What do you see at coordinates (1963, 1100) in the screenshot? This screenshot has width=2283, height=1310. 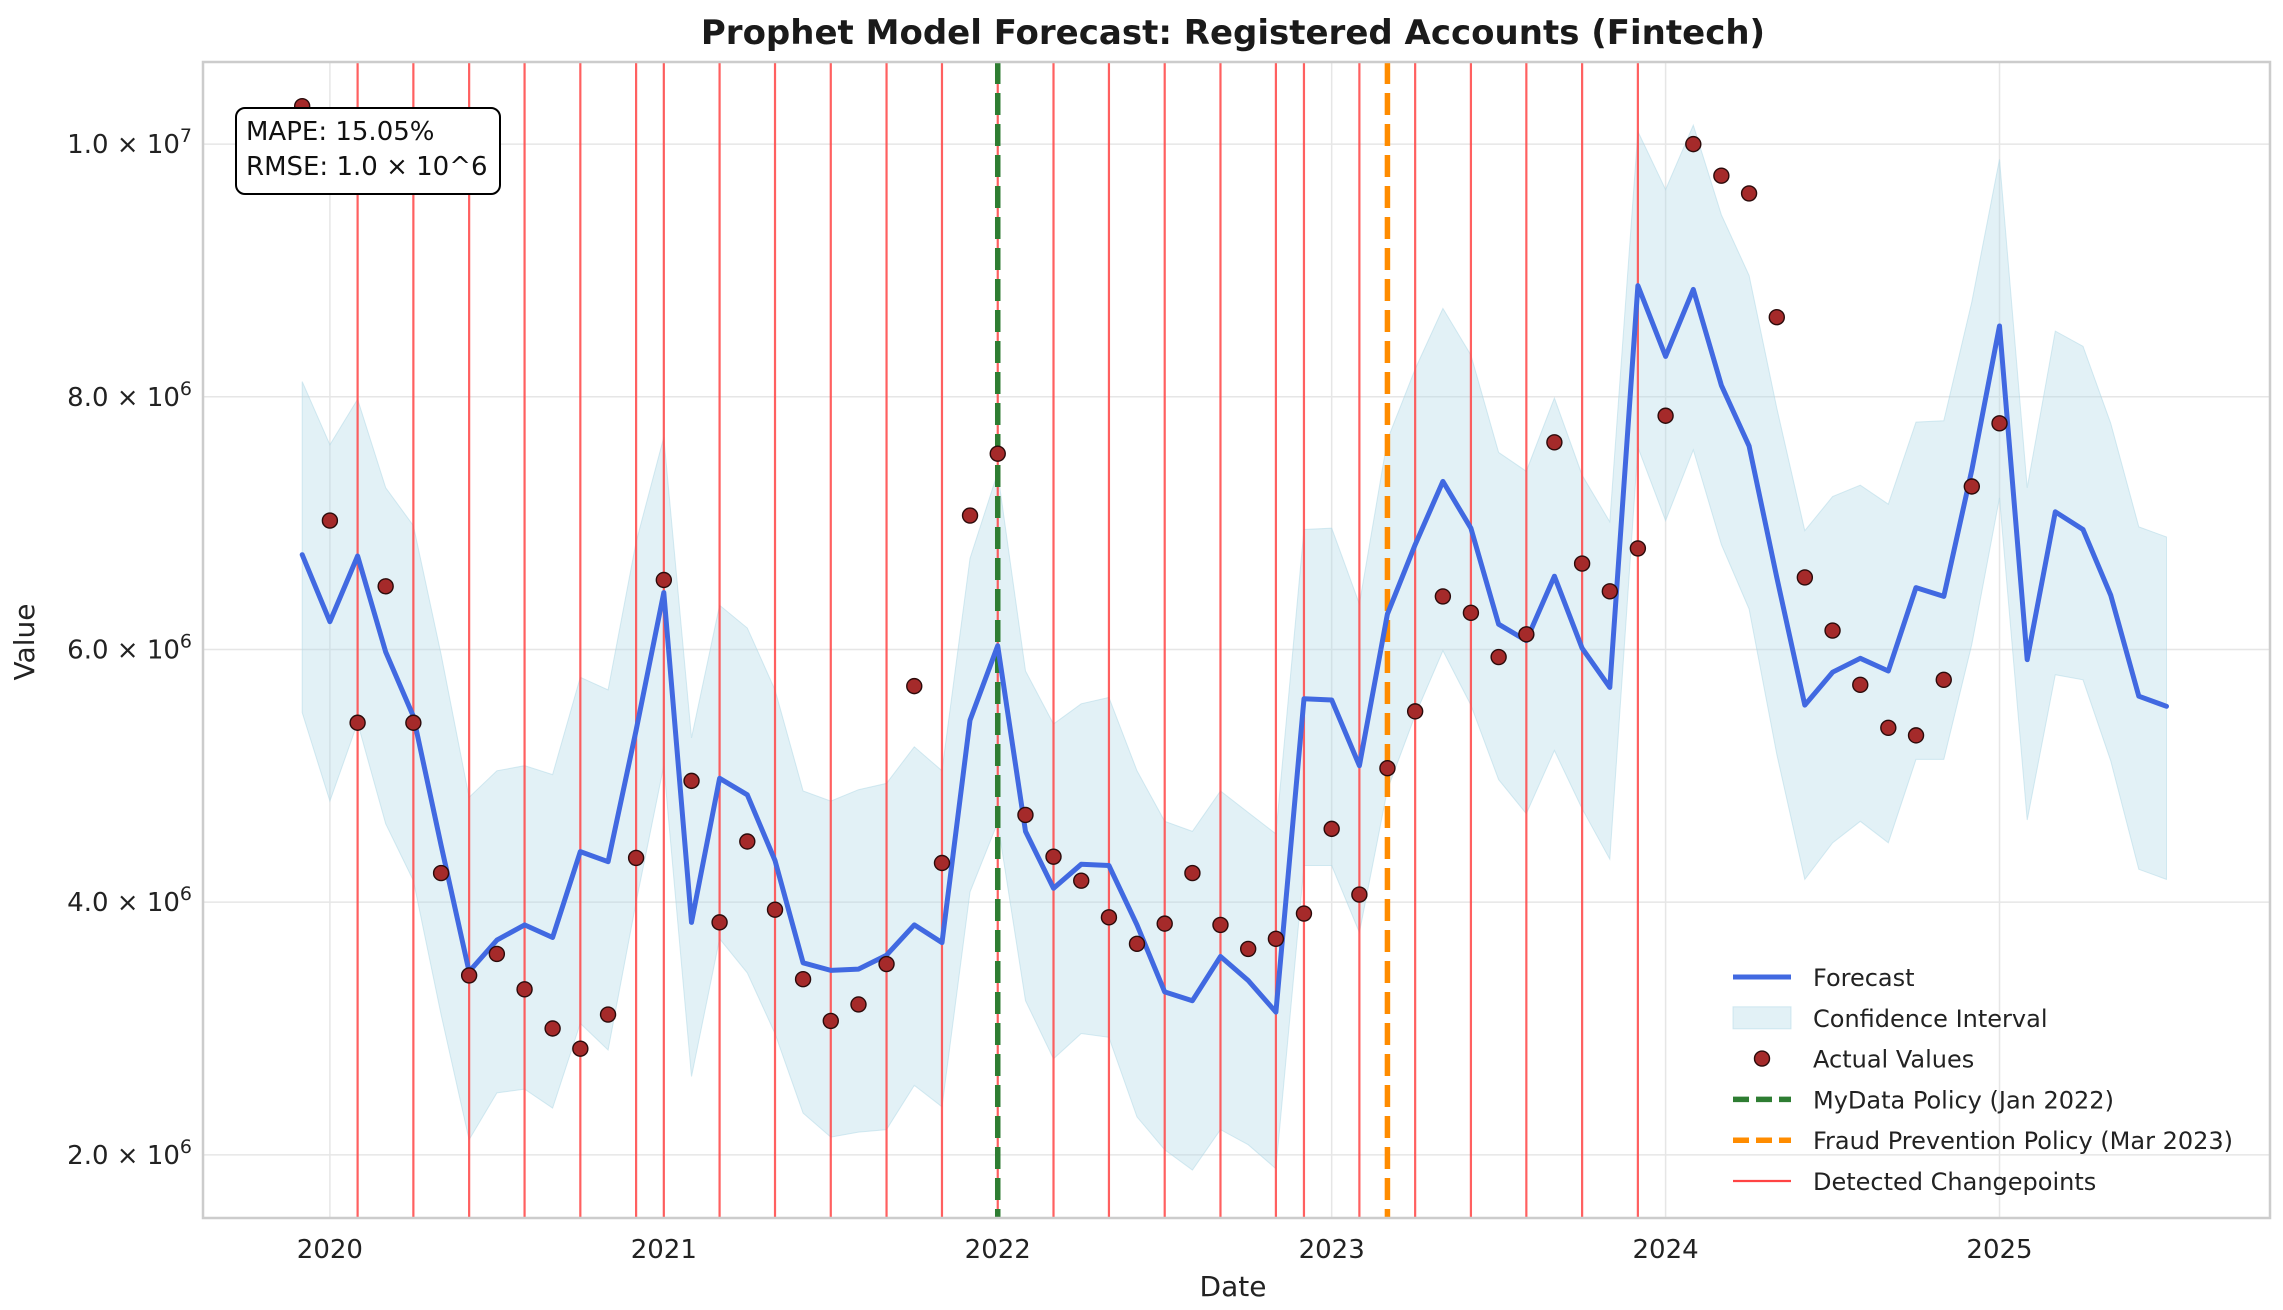 I see `legend-label: MyData Policy (Jan 2022)` at bounding box center [1963, 1100].